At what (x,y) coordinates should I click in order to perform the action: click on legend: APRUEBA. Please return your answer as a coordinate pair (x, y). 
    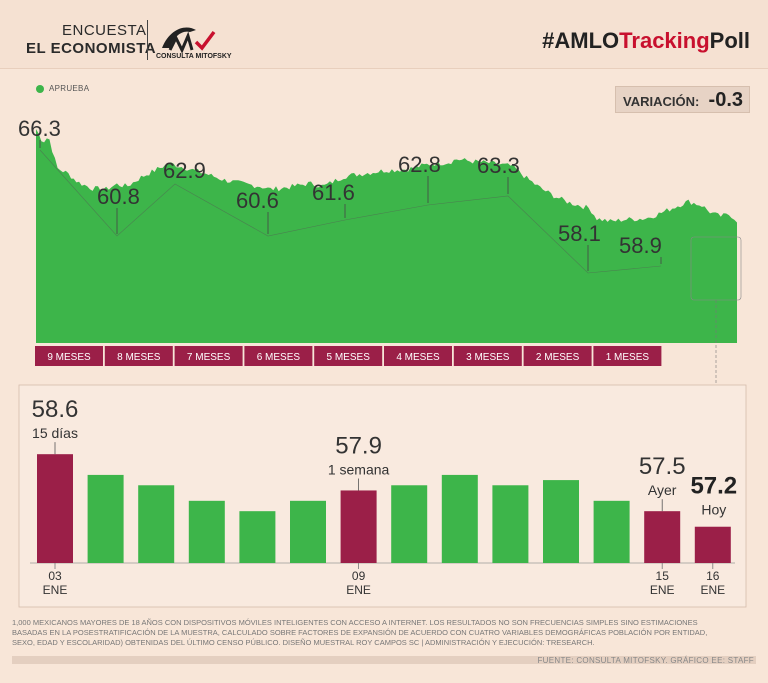
    Looking at the image, I should click on (62, 88).